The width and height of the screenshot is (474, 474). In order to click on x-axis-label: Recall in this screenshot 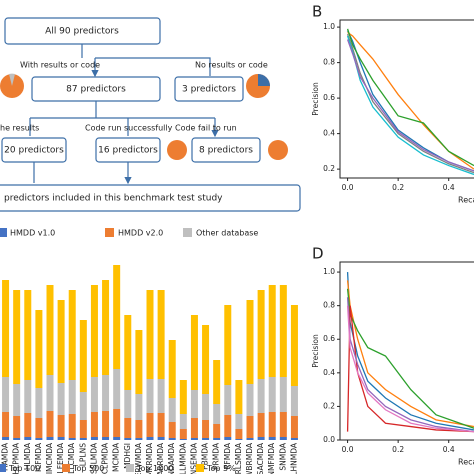, I will do `click(466, 462)`.